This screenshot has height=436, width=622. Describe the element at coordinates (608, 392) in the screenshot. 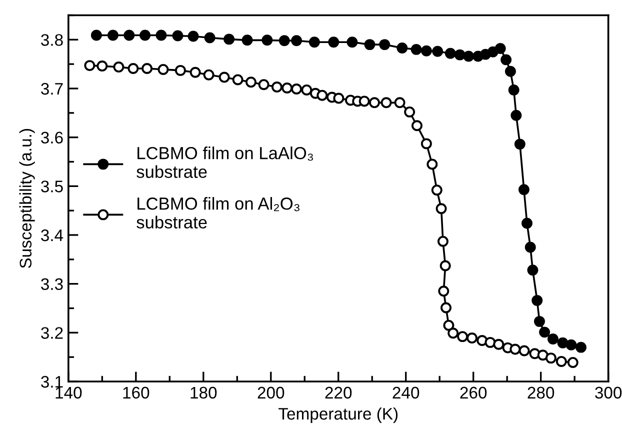

I see `x-tick-label: 300` at that location.